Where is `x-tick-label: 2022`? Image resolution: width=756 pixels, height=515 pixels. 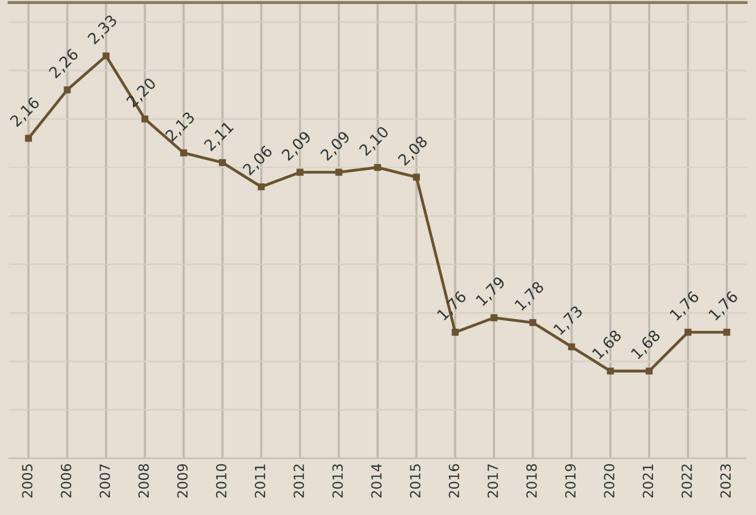
x-tick-label: 2022 is located at coordinates (687, 481).